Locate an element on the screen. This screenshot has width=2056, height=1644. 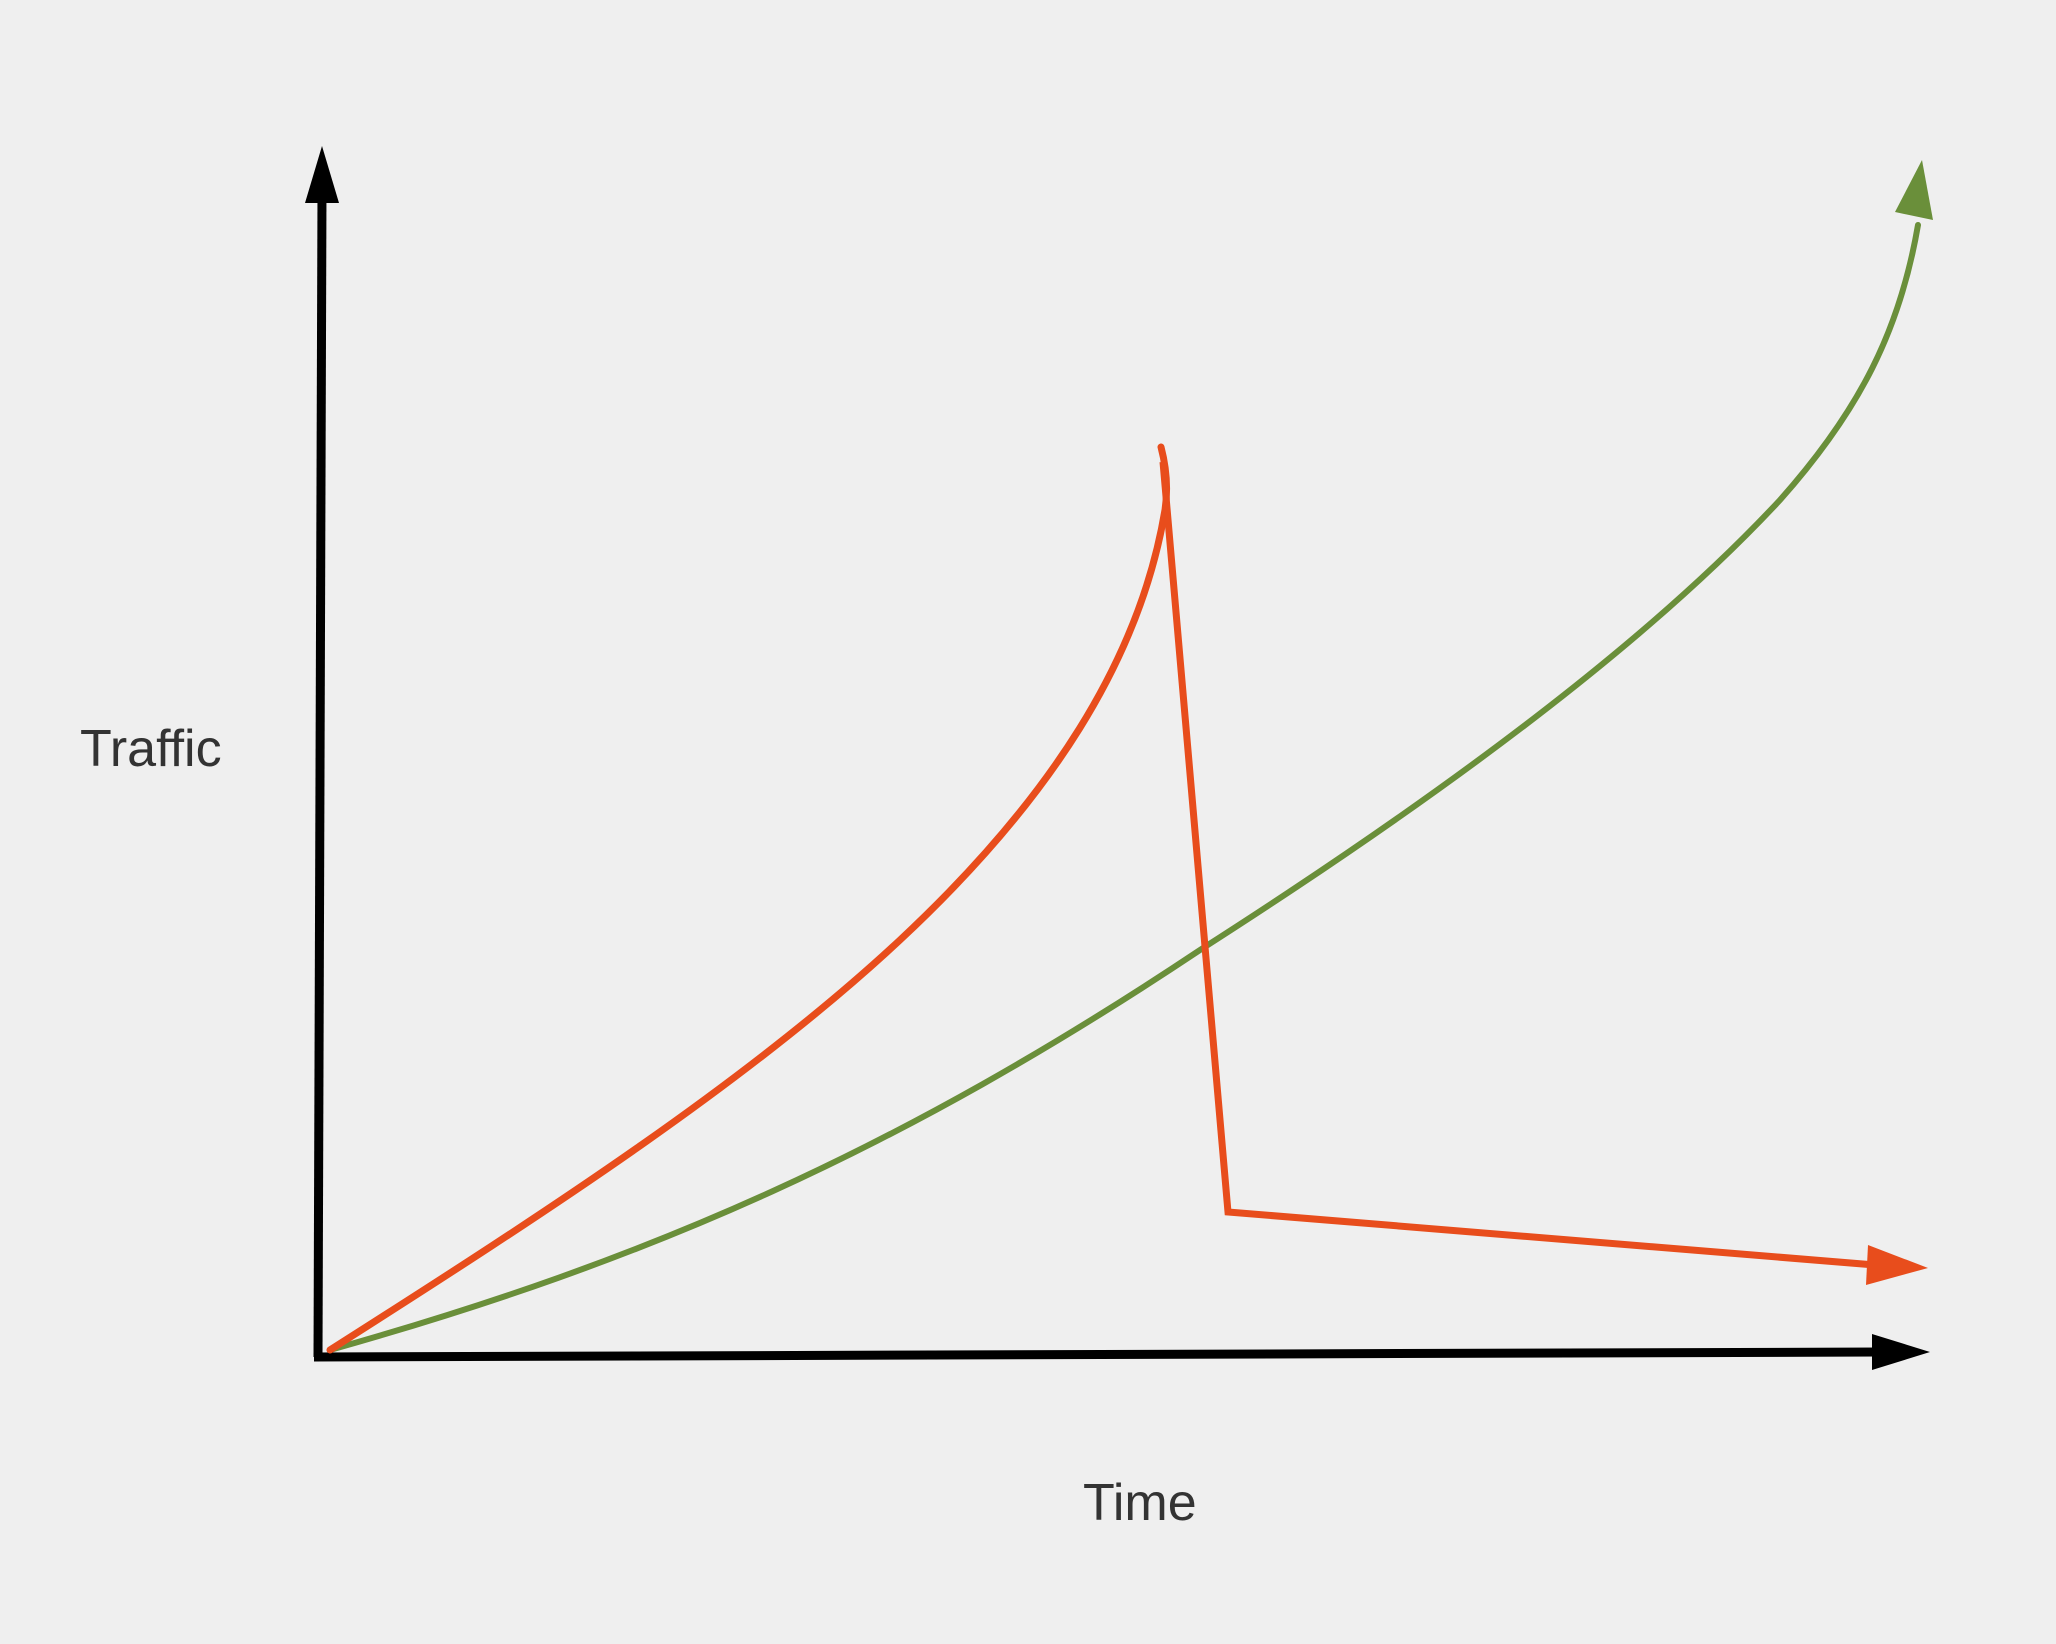
steady-growth-arrowhead is located at coordinates (1914, 190).